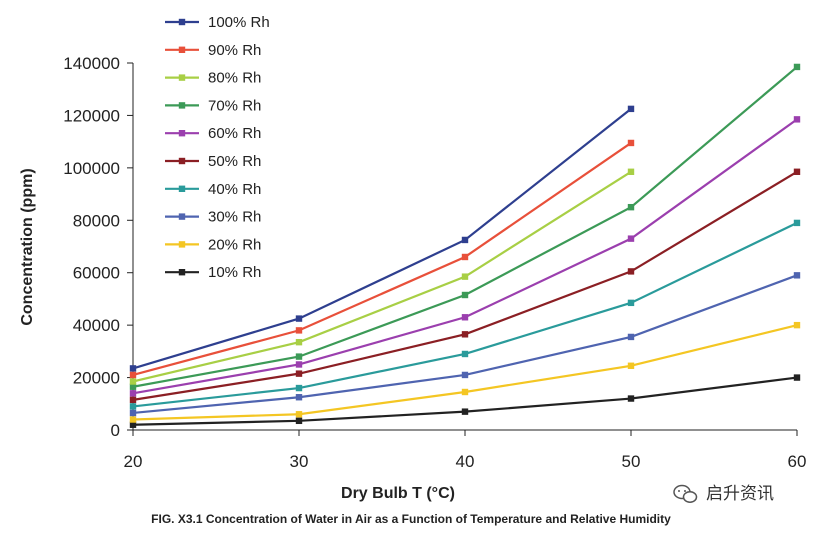 The height and width of the screenshot is (533, 815). Describe the element at coordinates (96, 273) in the screenshot. I see `y-tick-label: 60000` at that location.